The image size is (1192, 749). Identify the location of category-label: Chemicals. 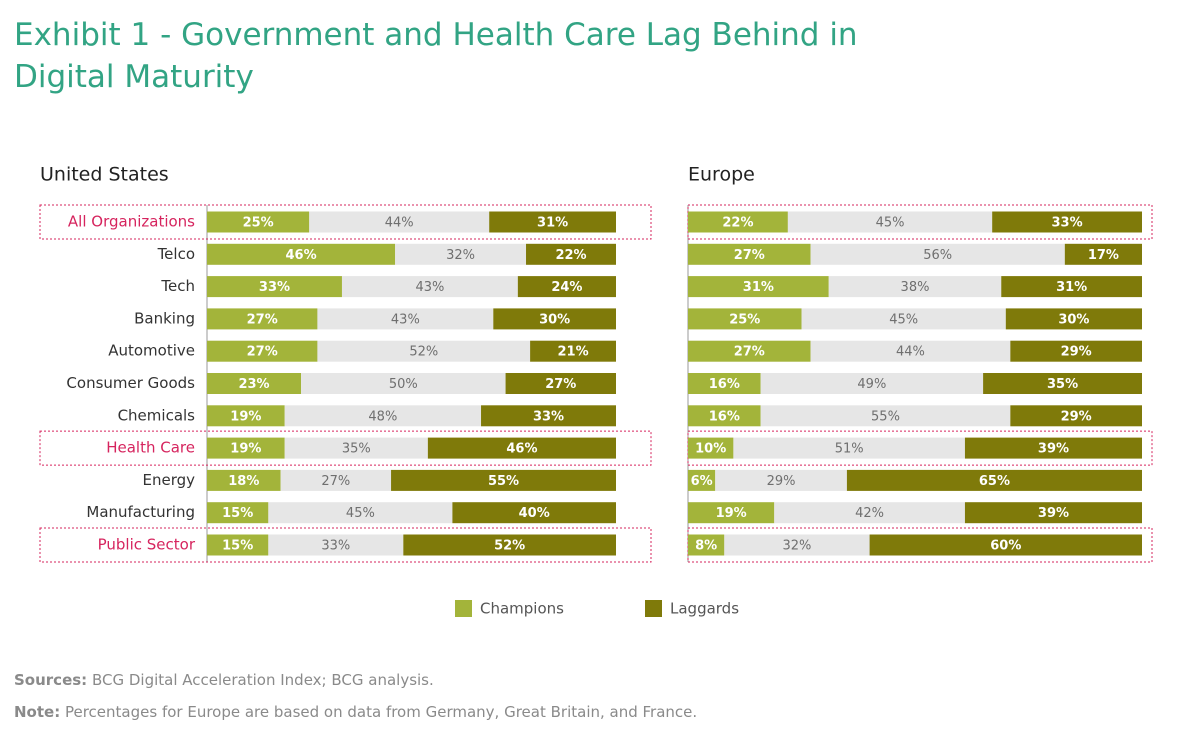
(157, 415).